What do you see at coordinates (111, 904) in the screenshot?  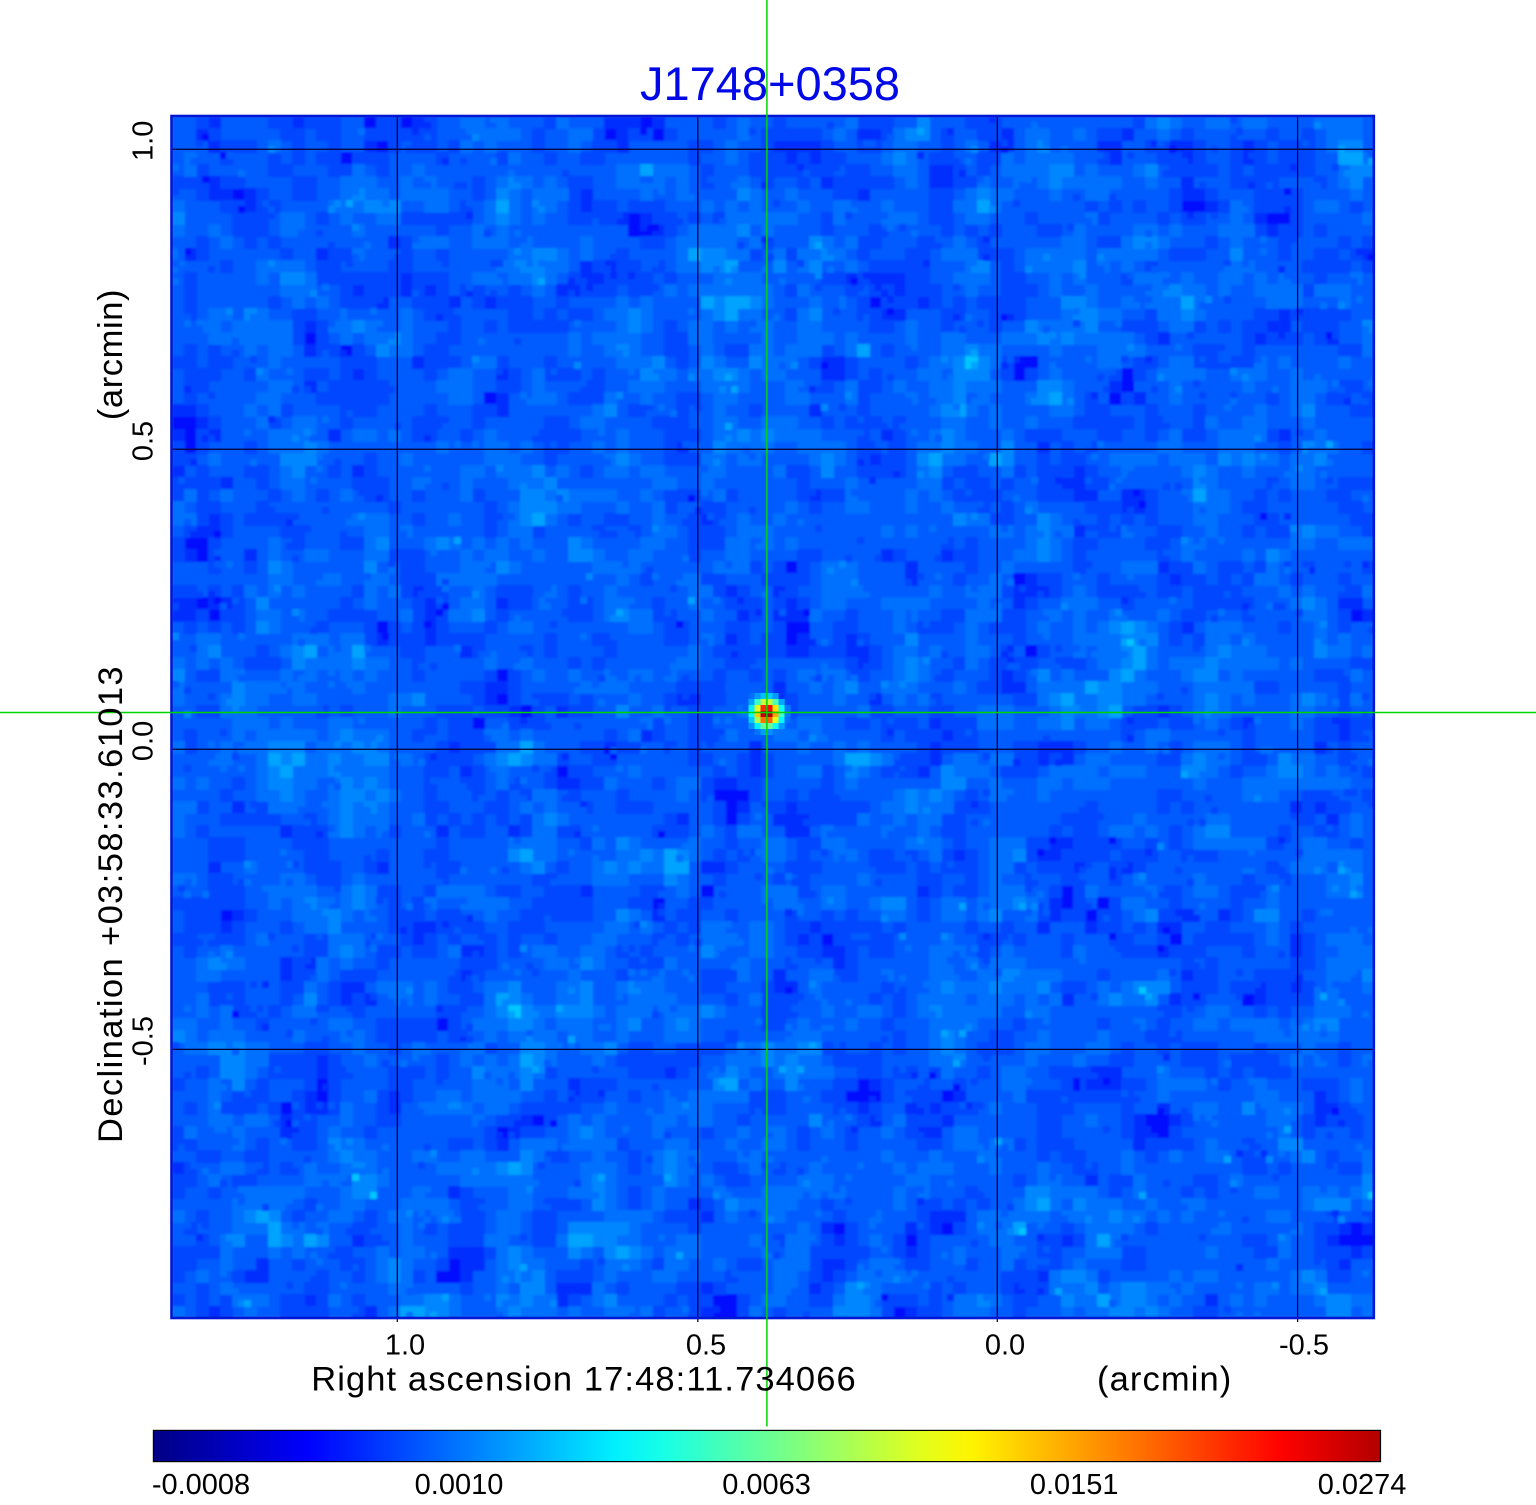 I see `svg-text: Declination +03:58:33.61013` at bounding box center [111, 904].